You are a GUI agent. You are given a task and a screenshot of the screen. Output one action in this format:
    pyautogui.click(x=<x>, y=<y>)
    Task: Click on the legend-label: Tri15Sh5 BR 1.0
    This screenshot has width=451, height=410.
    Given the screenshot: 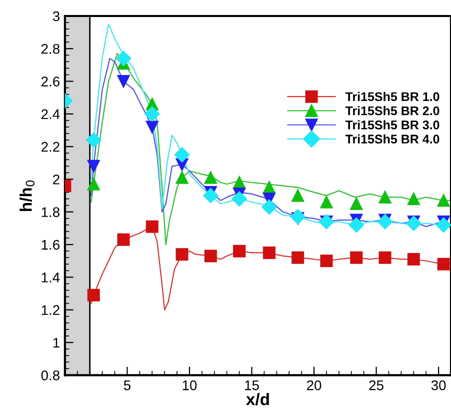 What is the action you would take?
    pyautogui.click(x=392, y=97)
    